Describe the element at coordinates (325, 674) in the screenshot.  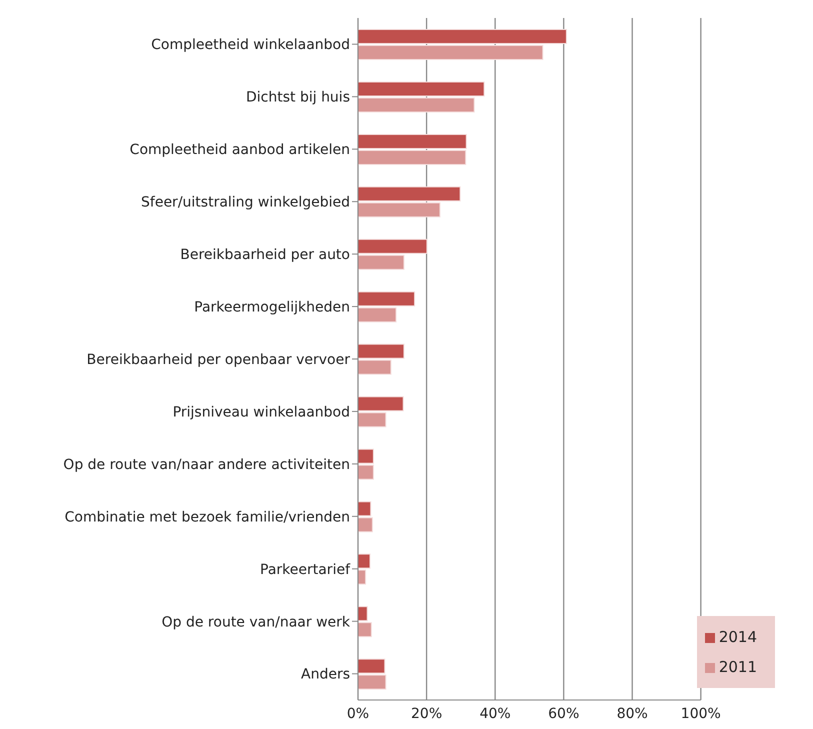
I see `y-tick-label: Anders` at that location.